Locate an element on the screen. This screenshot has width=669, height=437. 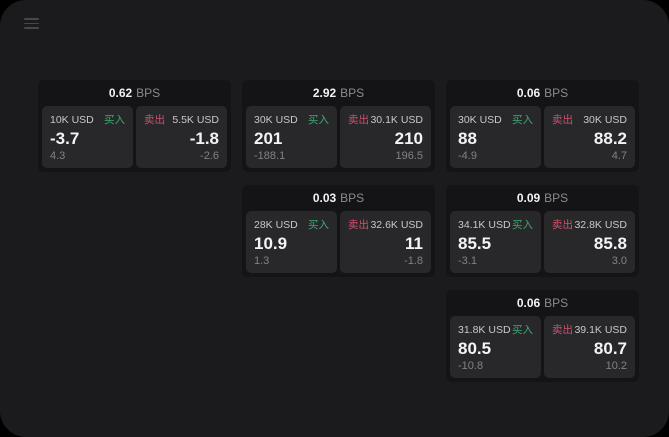
sell-tile: 卖出 39.1K USD 80.7 10.2 is located at coordinates (589, 347).